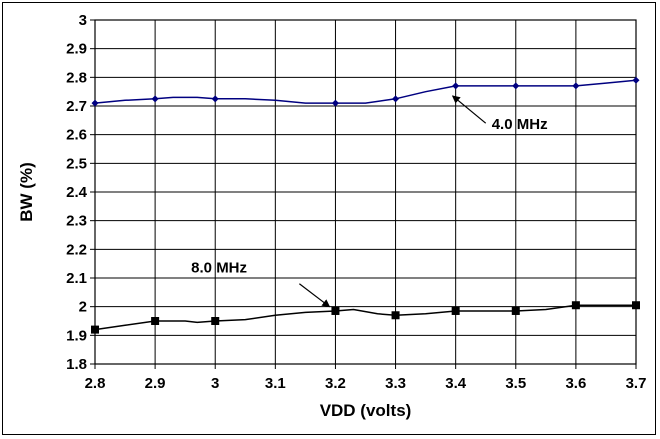 The height and width of the screenshot is (439, 660). I want to click on y-tick-label: 2.8, so click(76, 77).